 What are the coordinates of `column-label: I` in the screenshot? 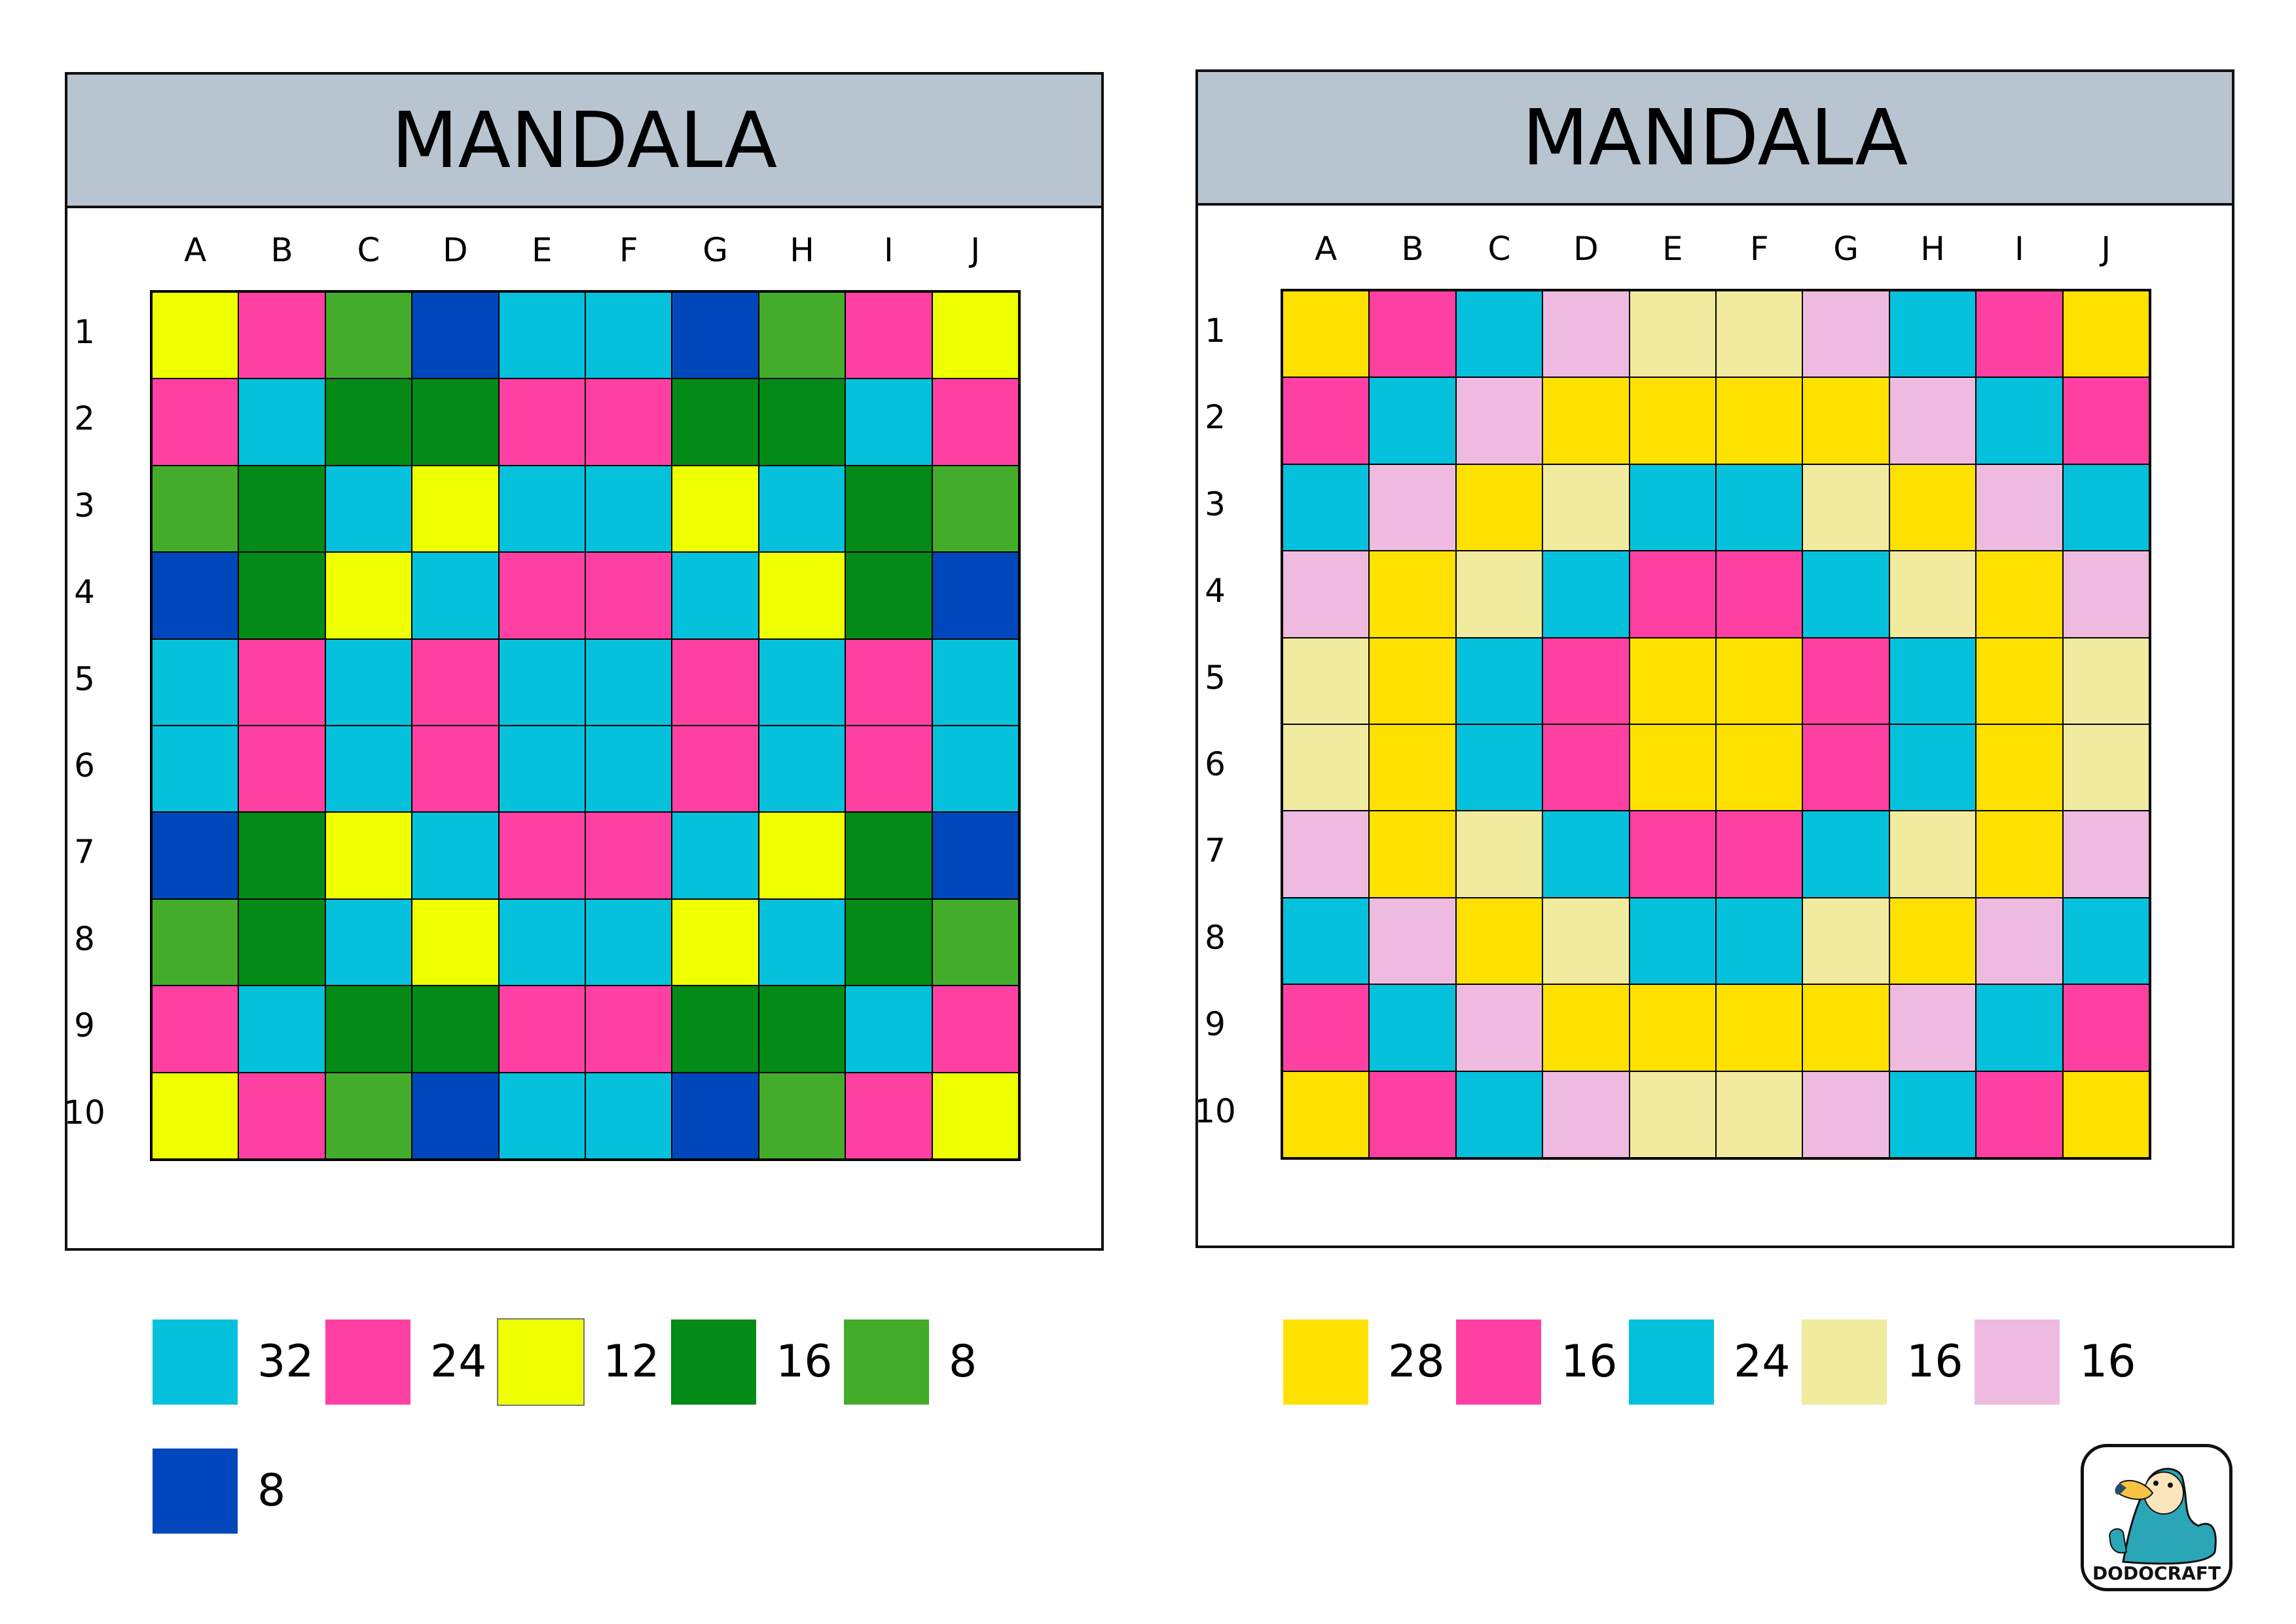 It's located at (2019, 249).